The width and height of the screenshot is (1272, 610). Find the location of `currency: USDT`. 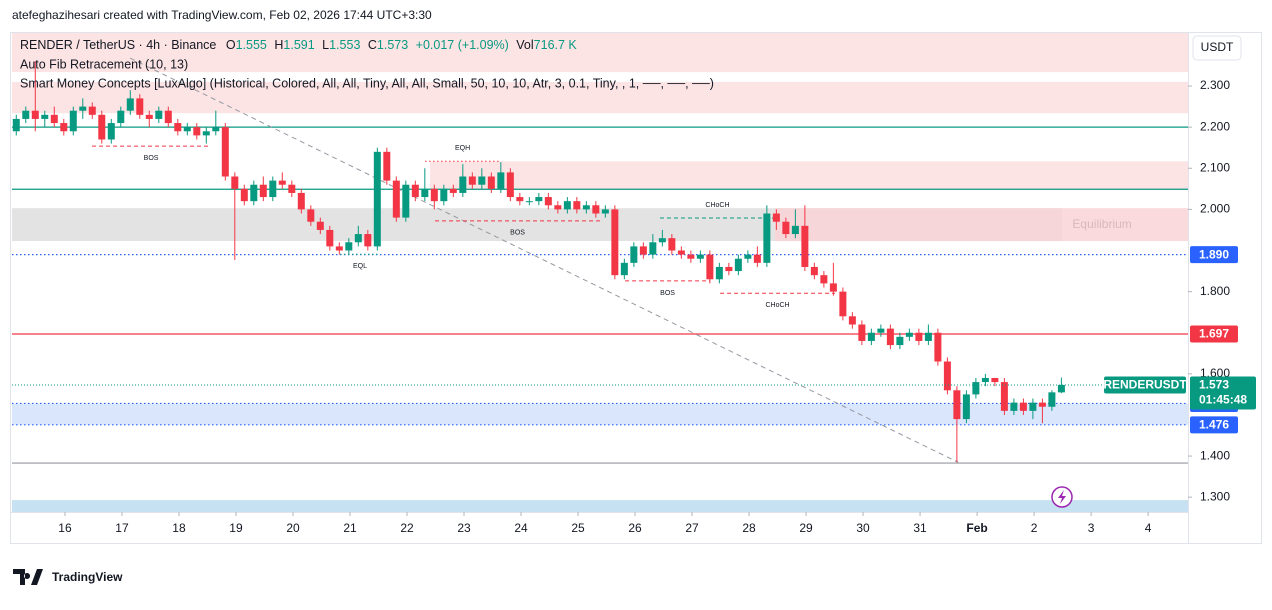

currency: USDT is located at coordinates (1217, 47).